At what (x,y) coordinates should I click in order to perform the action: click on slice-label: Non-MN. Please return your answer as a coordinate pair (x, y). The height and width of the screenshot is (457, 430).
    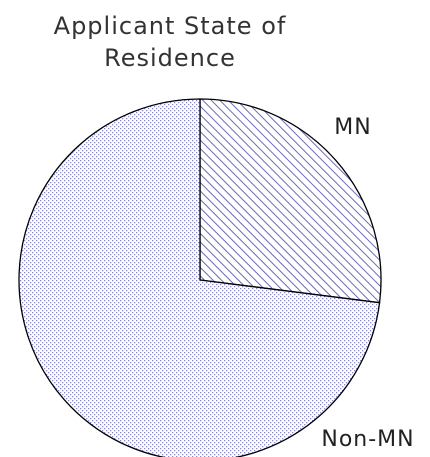
    Looking at the image, I should click on (367, 439).